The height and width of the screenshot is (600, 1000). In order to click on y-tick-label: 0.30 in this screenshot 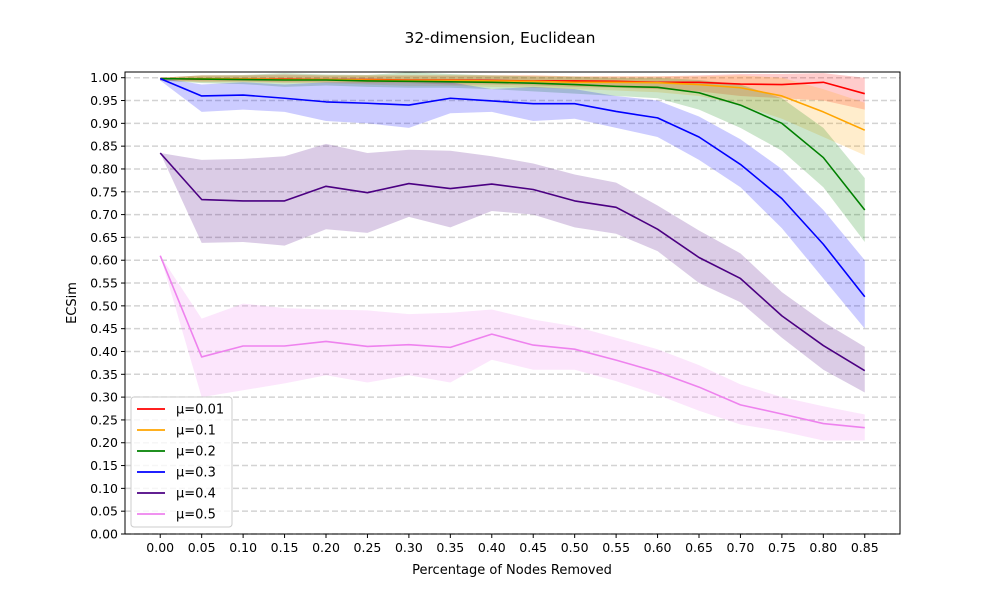, I will do `click(104, 397)`.